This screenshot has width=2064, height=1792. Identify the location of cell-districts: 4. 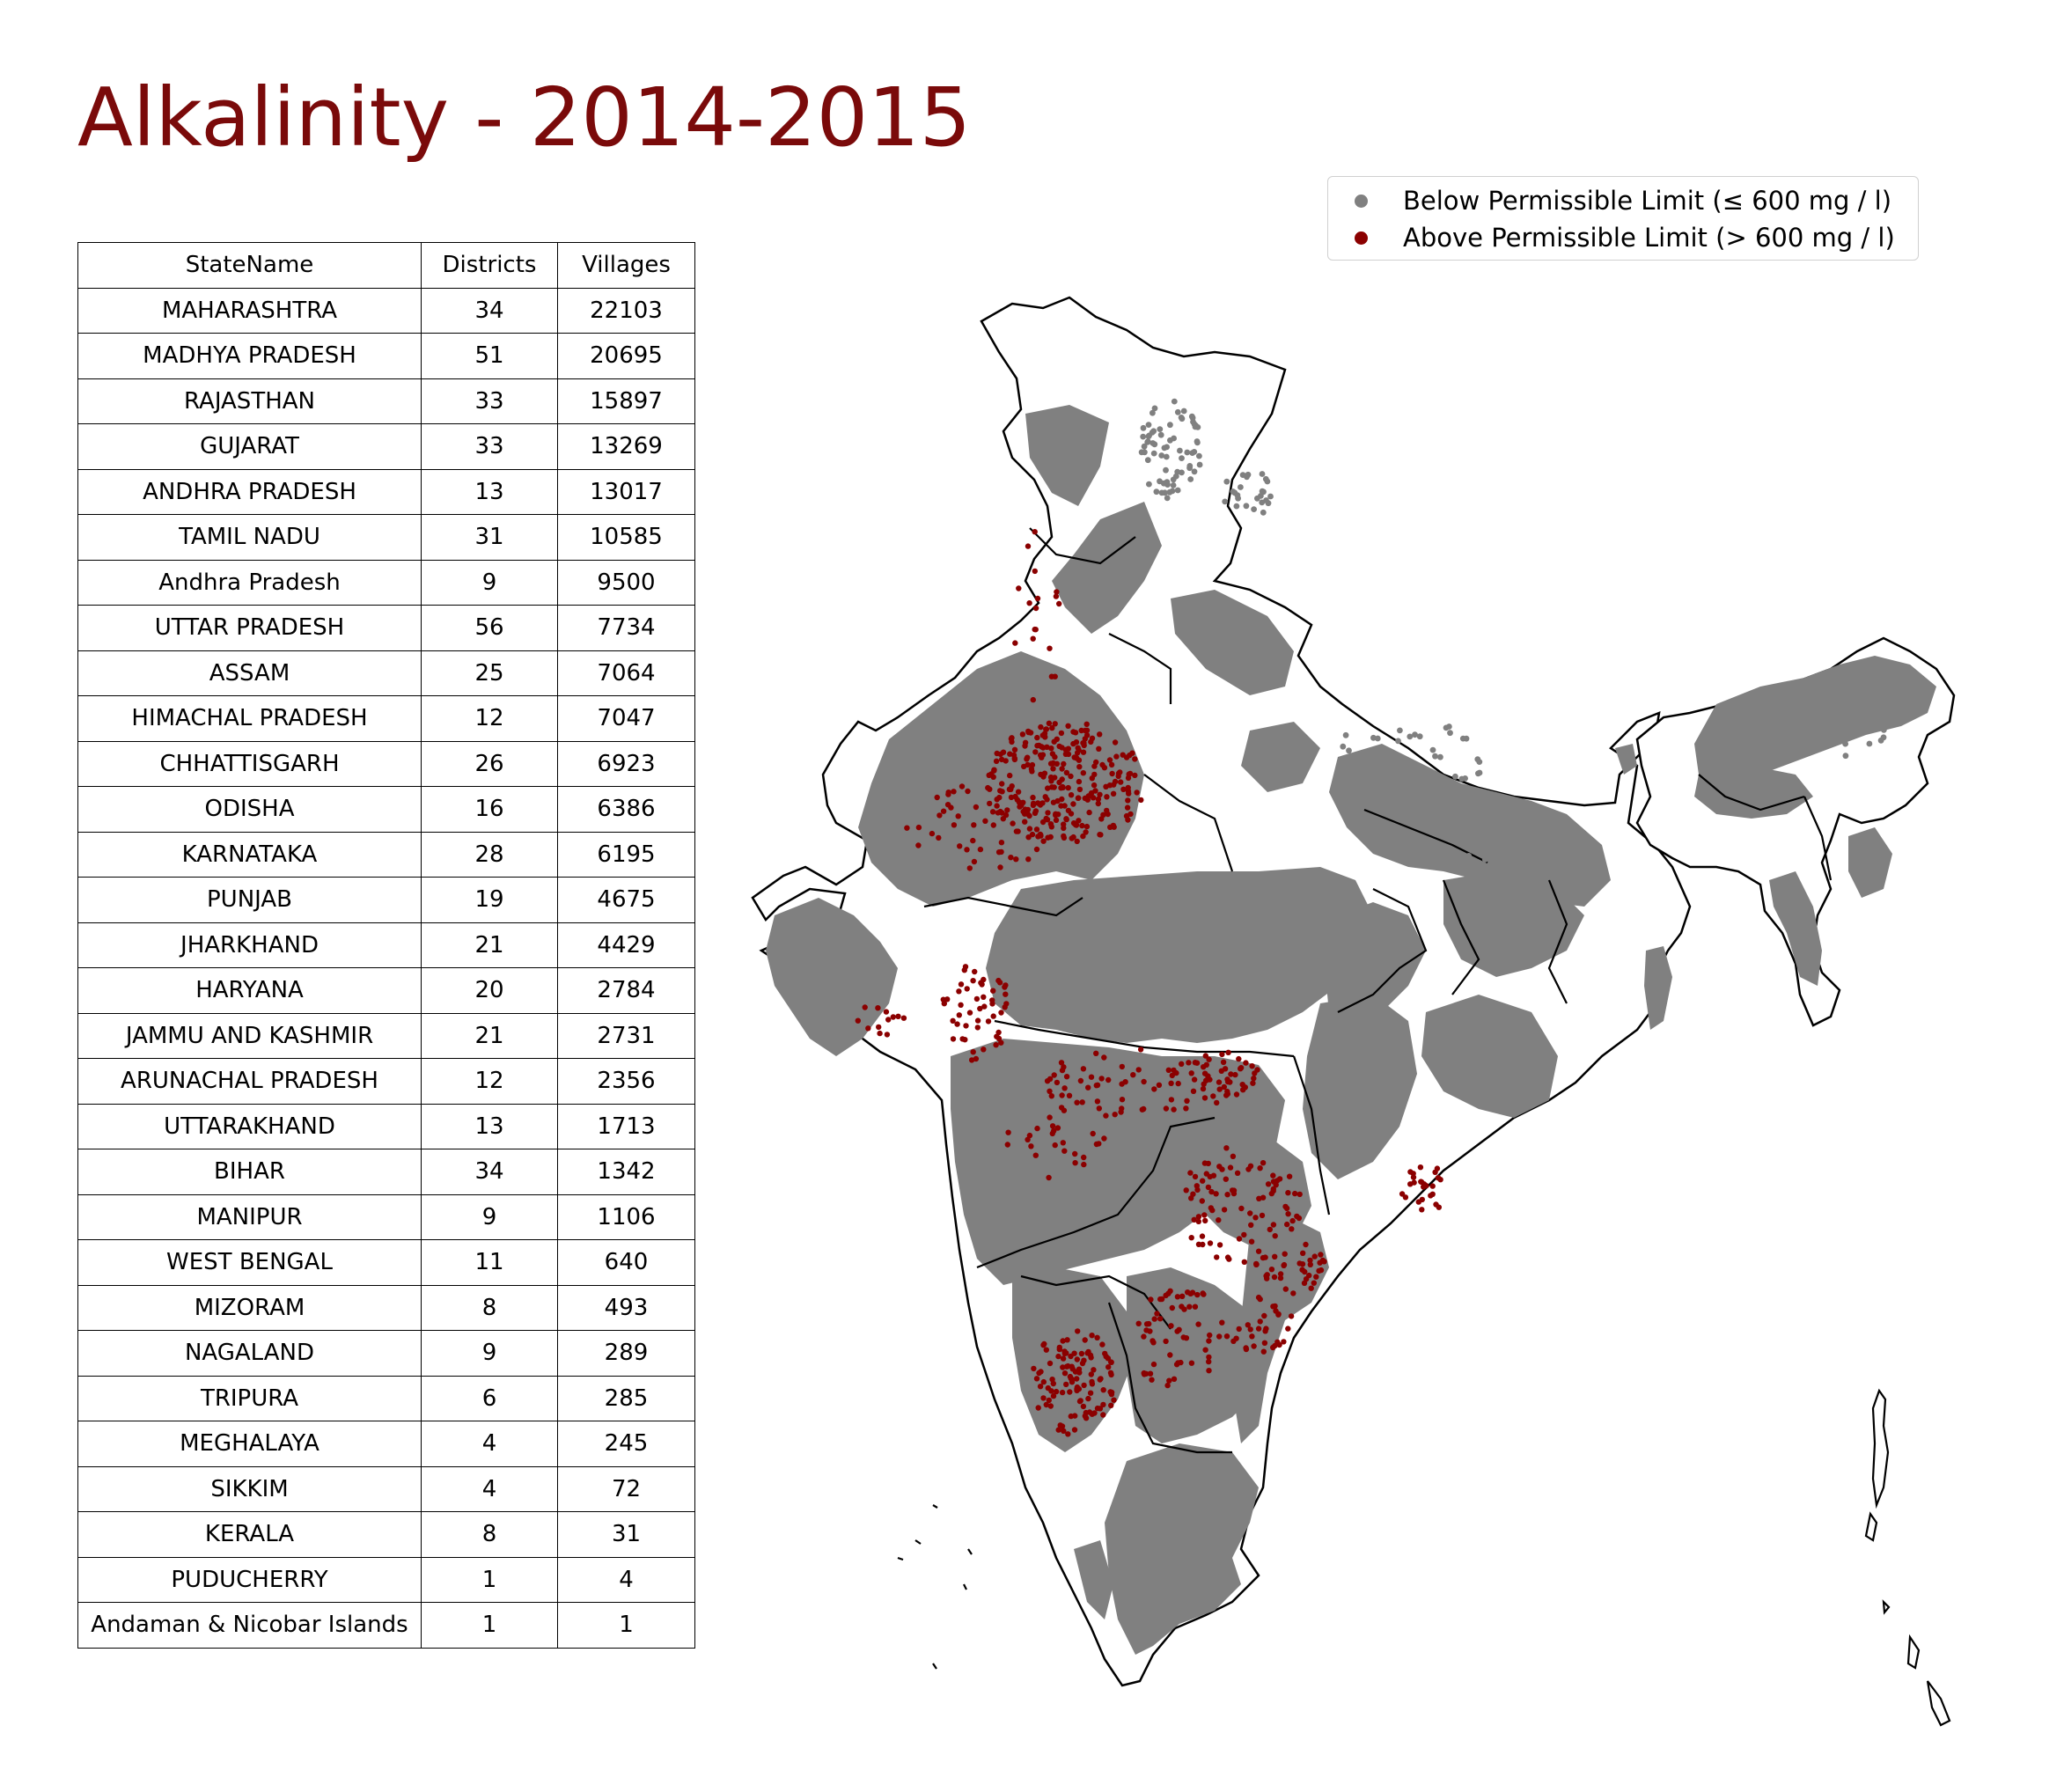
(489, 1444).